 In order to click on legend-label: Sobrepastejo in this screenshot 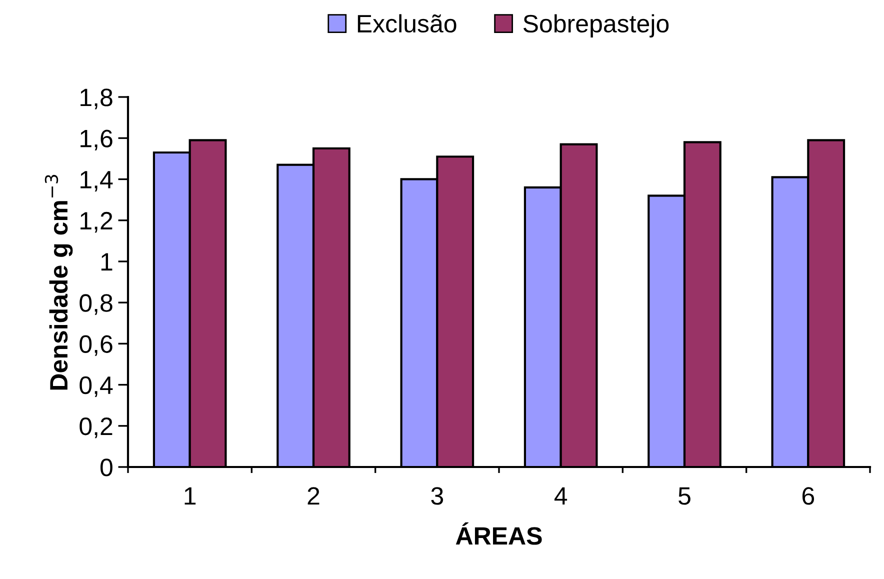, I will do `click(596, 26)`.